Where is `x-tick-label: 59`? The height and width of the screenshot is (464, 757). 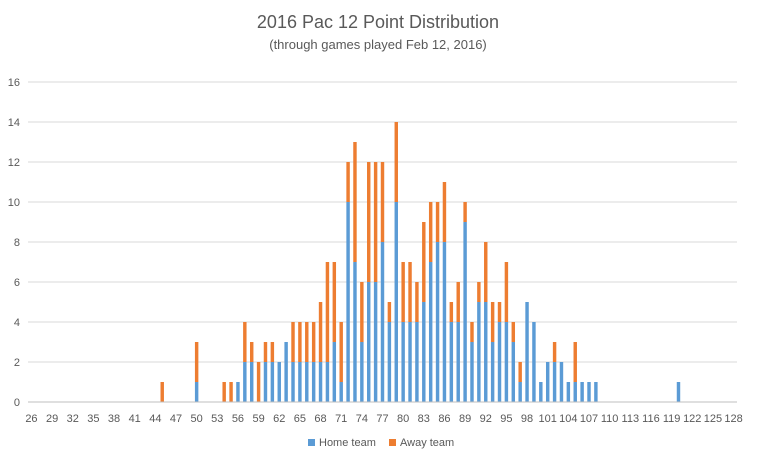
x-tick-label: 59 is located at coordinates (258, 419).